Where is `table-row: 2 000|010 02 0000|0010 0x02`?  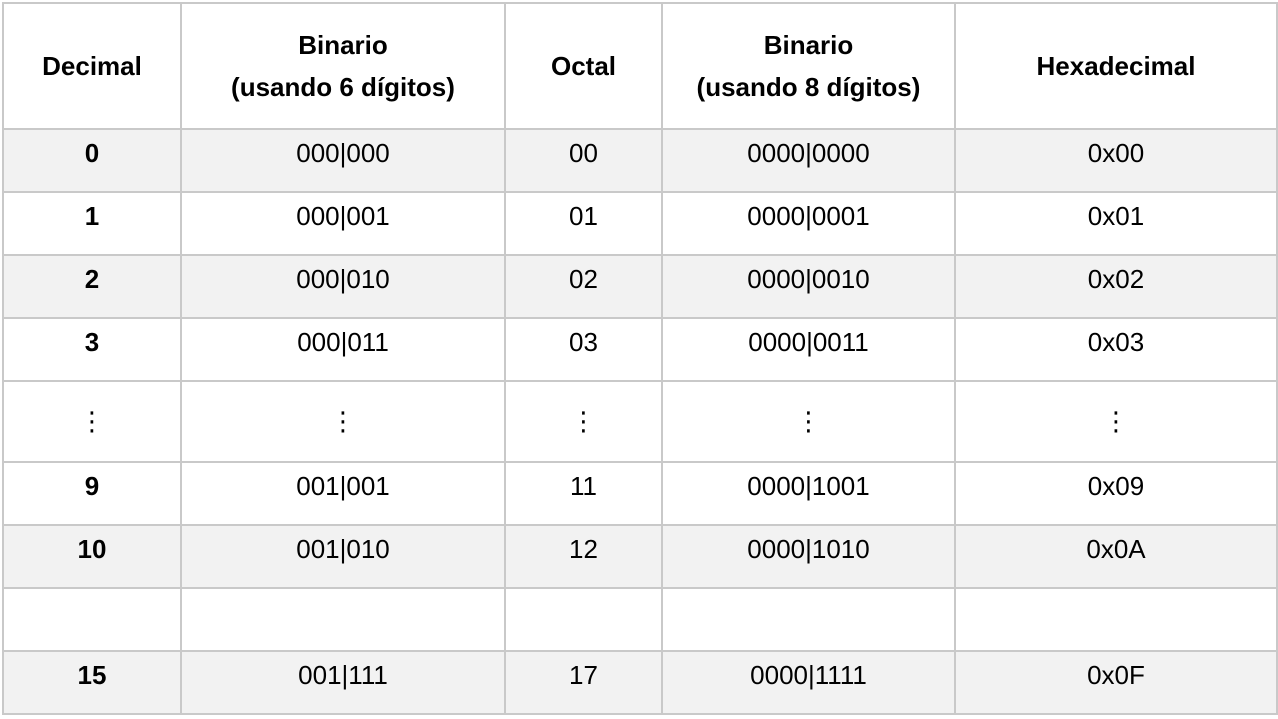 table-row: 2 000|010 02 0000|0010 0x02 is located at coordinates (640, 286).